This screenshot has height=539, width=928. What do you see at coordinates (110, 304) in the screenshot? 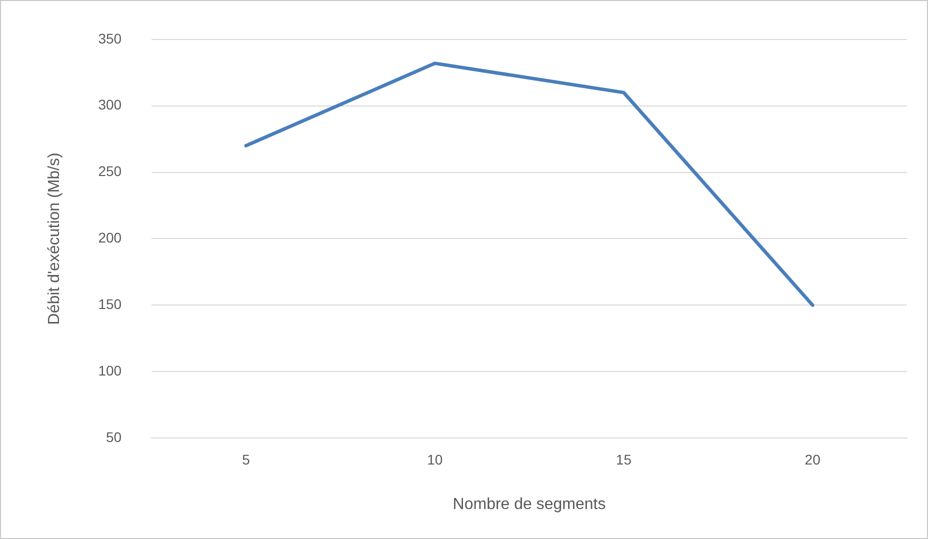
I see `y-tick-label: 150` at bounding box center [110, 304].